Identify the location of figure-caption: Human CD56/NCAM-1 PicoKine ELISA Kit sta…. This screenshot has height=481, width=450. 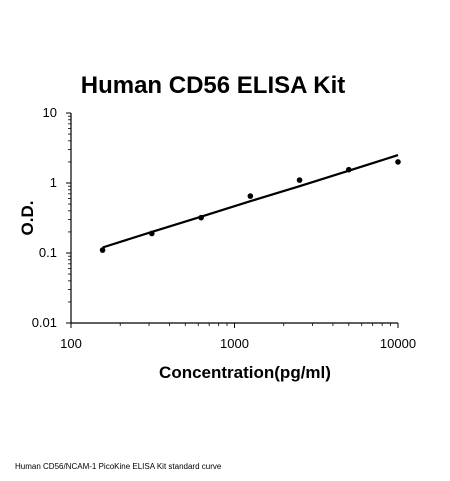
(118, 466).